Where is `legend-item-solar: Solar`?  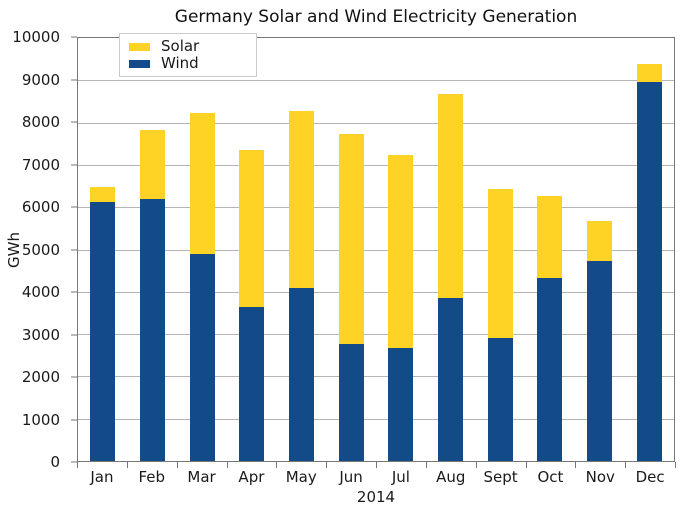
legend-item-solar: Solar is located at coordinates (192, 46).